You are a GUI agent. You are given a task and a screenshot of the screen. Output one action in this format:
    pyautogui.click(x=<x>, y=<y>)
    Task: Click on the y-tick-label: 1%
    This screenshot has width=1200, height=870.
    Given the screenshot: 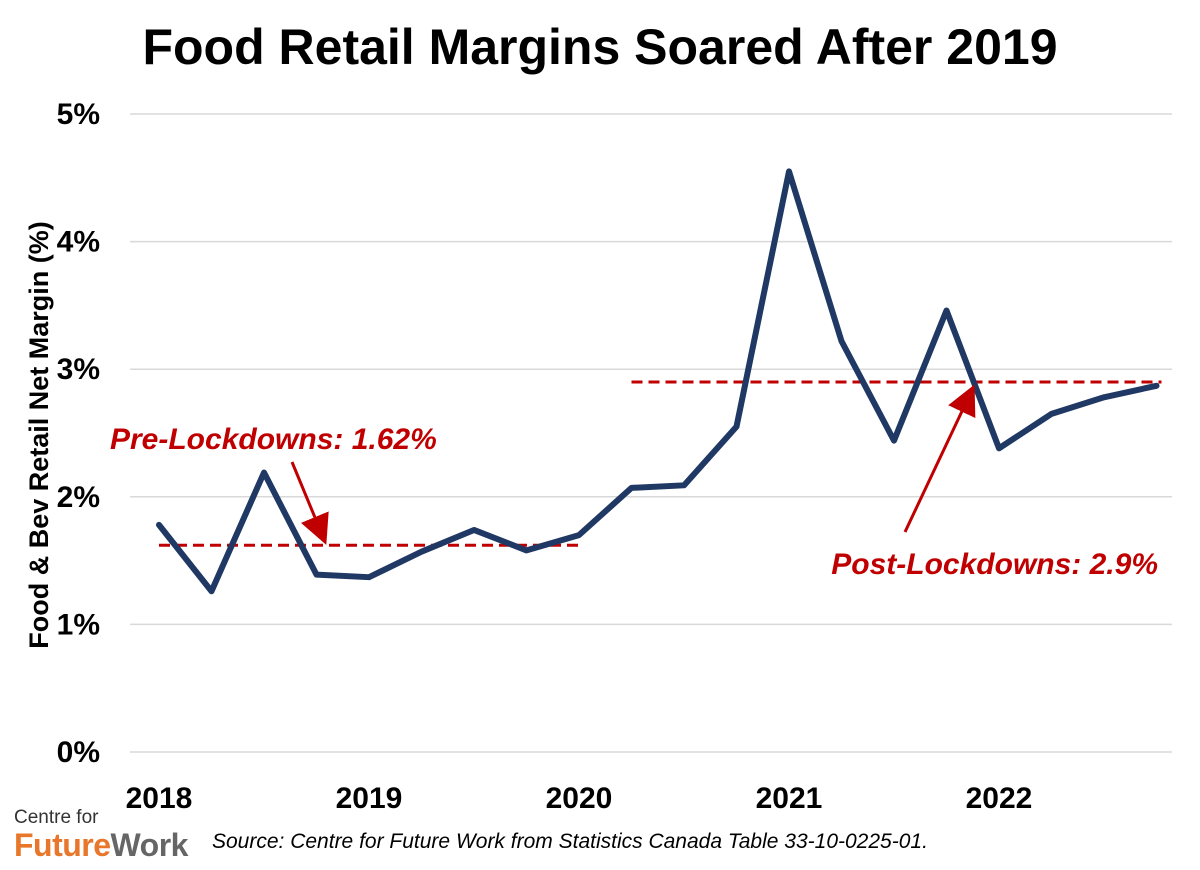 What is the action you would take?
    pyautogui.click(x=78, y=624)
    